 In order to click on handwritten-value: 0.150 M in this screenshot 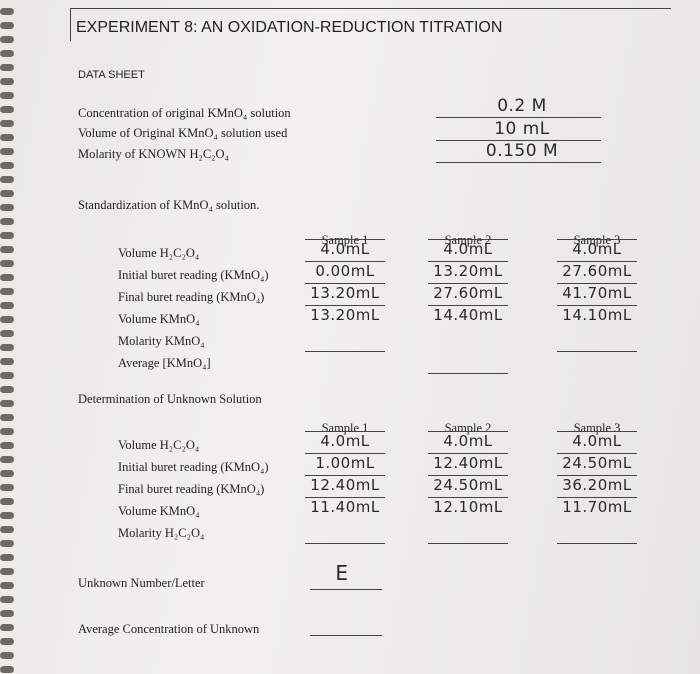, I will do `click(522, 151)`.